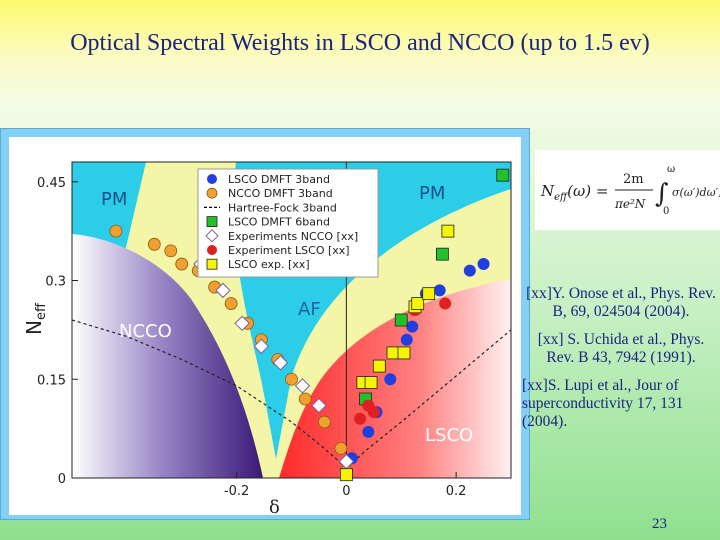 Image resolution: width=720 pixels, height=540 pixels. I want to click on y-tick-label: 0.45, so click(51, 183).